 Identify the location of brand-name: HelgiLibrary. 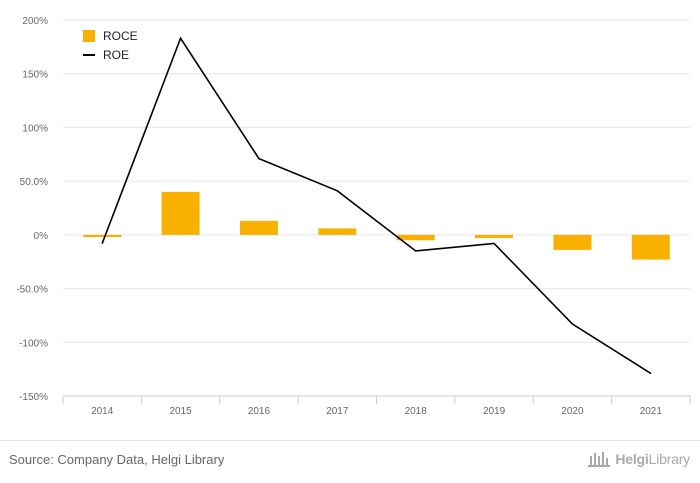
(652, 459).